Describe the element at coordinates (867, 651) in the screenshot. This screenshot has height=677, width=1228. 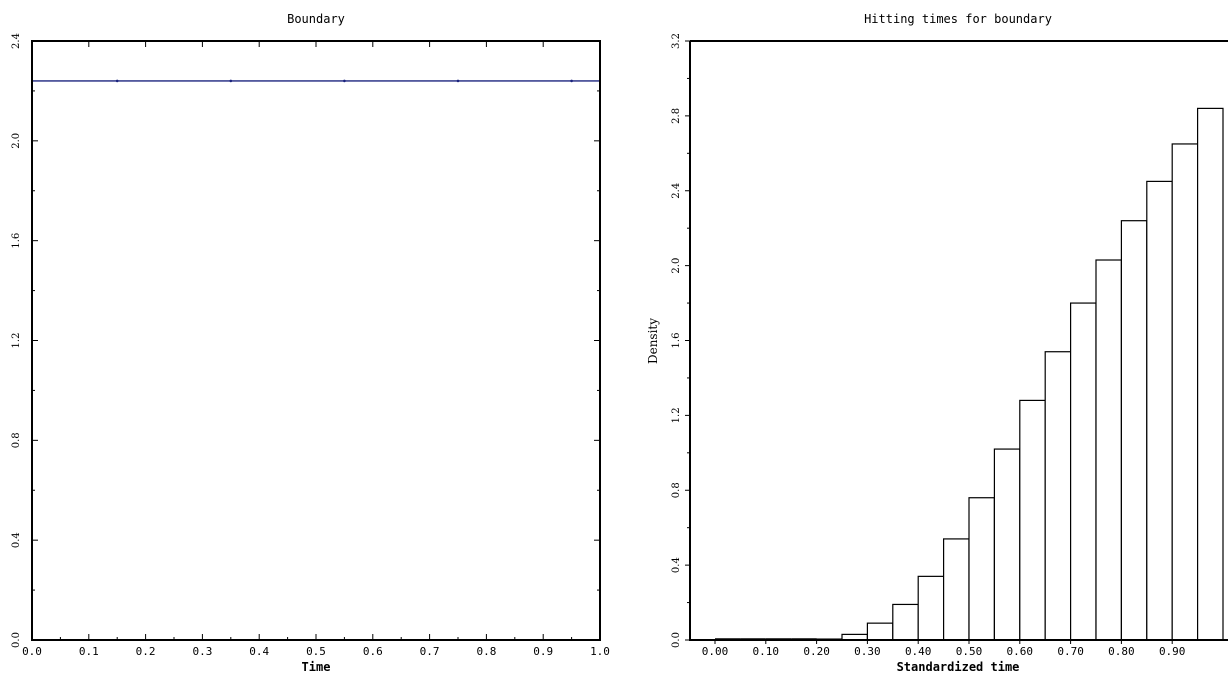
I see `hitting-x-tick-label: 0.30` at that location.